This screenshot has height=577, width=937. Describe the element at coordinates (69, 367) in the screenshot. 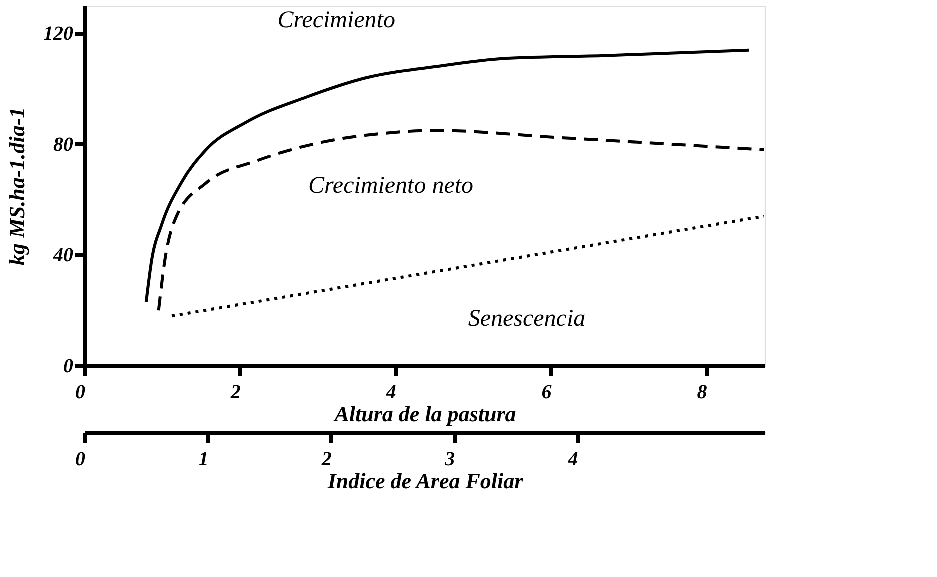

I see `y-tick-label: 0` at that location.